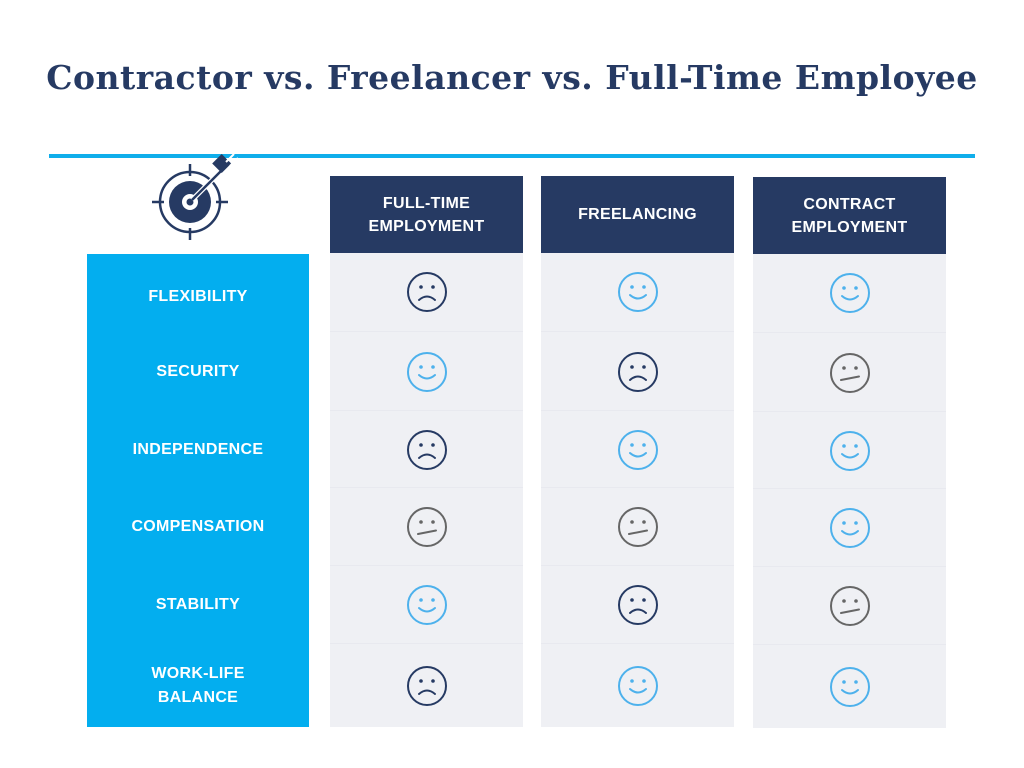 The width and height of the screenshot is (1024, 768). I want to click on row-label: FLEXIBILITY, so click(198, 296).